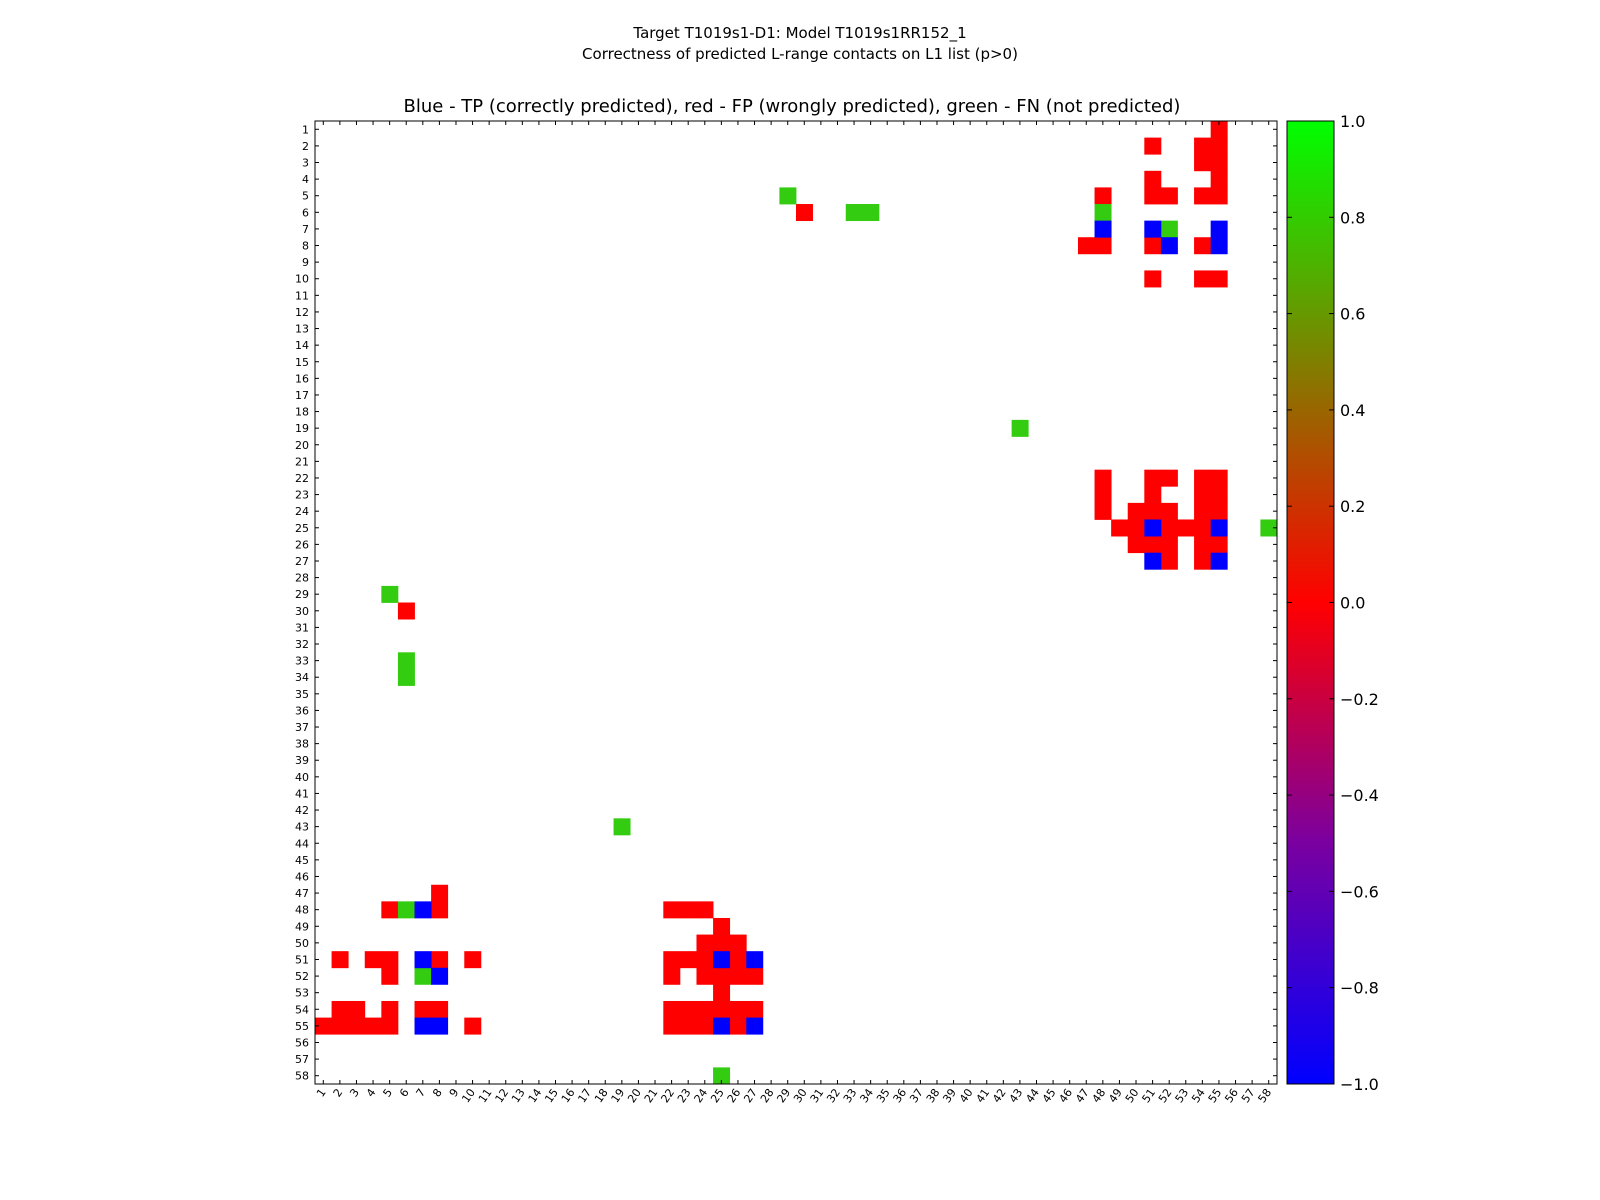 This screenshot has width=1600, height=1200. I want to click on x-tick-label: 2, so click(338, 1092).